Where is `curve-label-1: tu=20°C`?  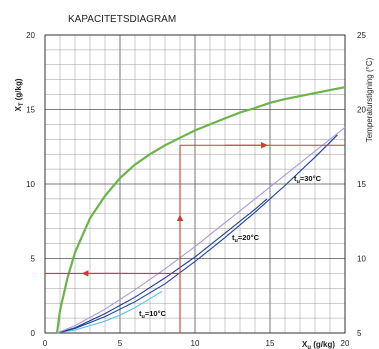
curve-label-1: tu=20°C is located at coordinates (246, 238).